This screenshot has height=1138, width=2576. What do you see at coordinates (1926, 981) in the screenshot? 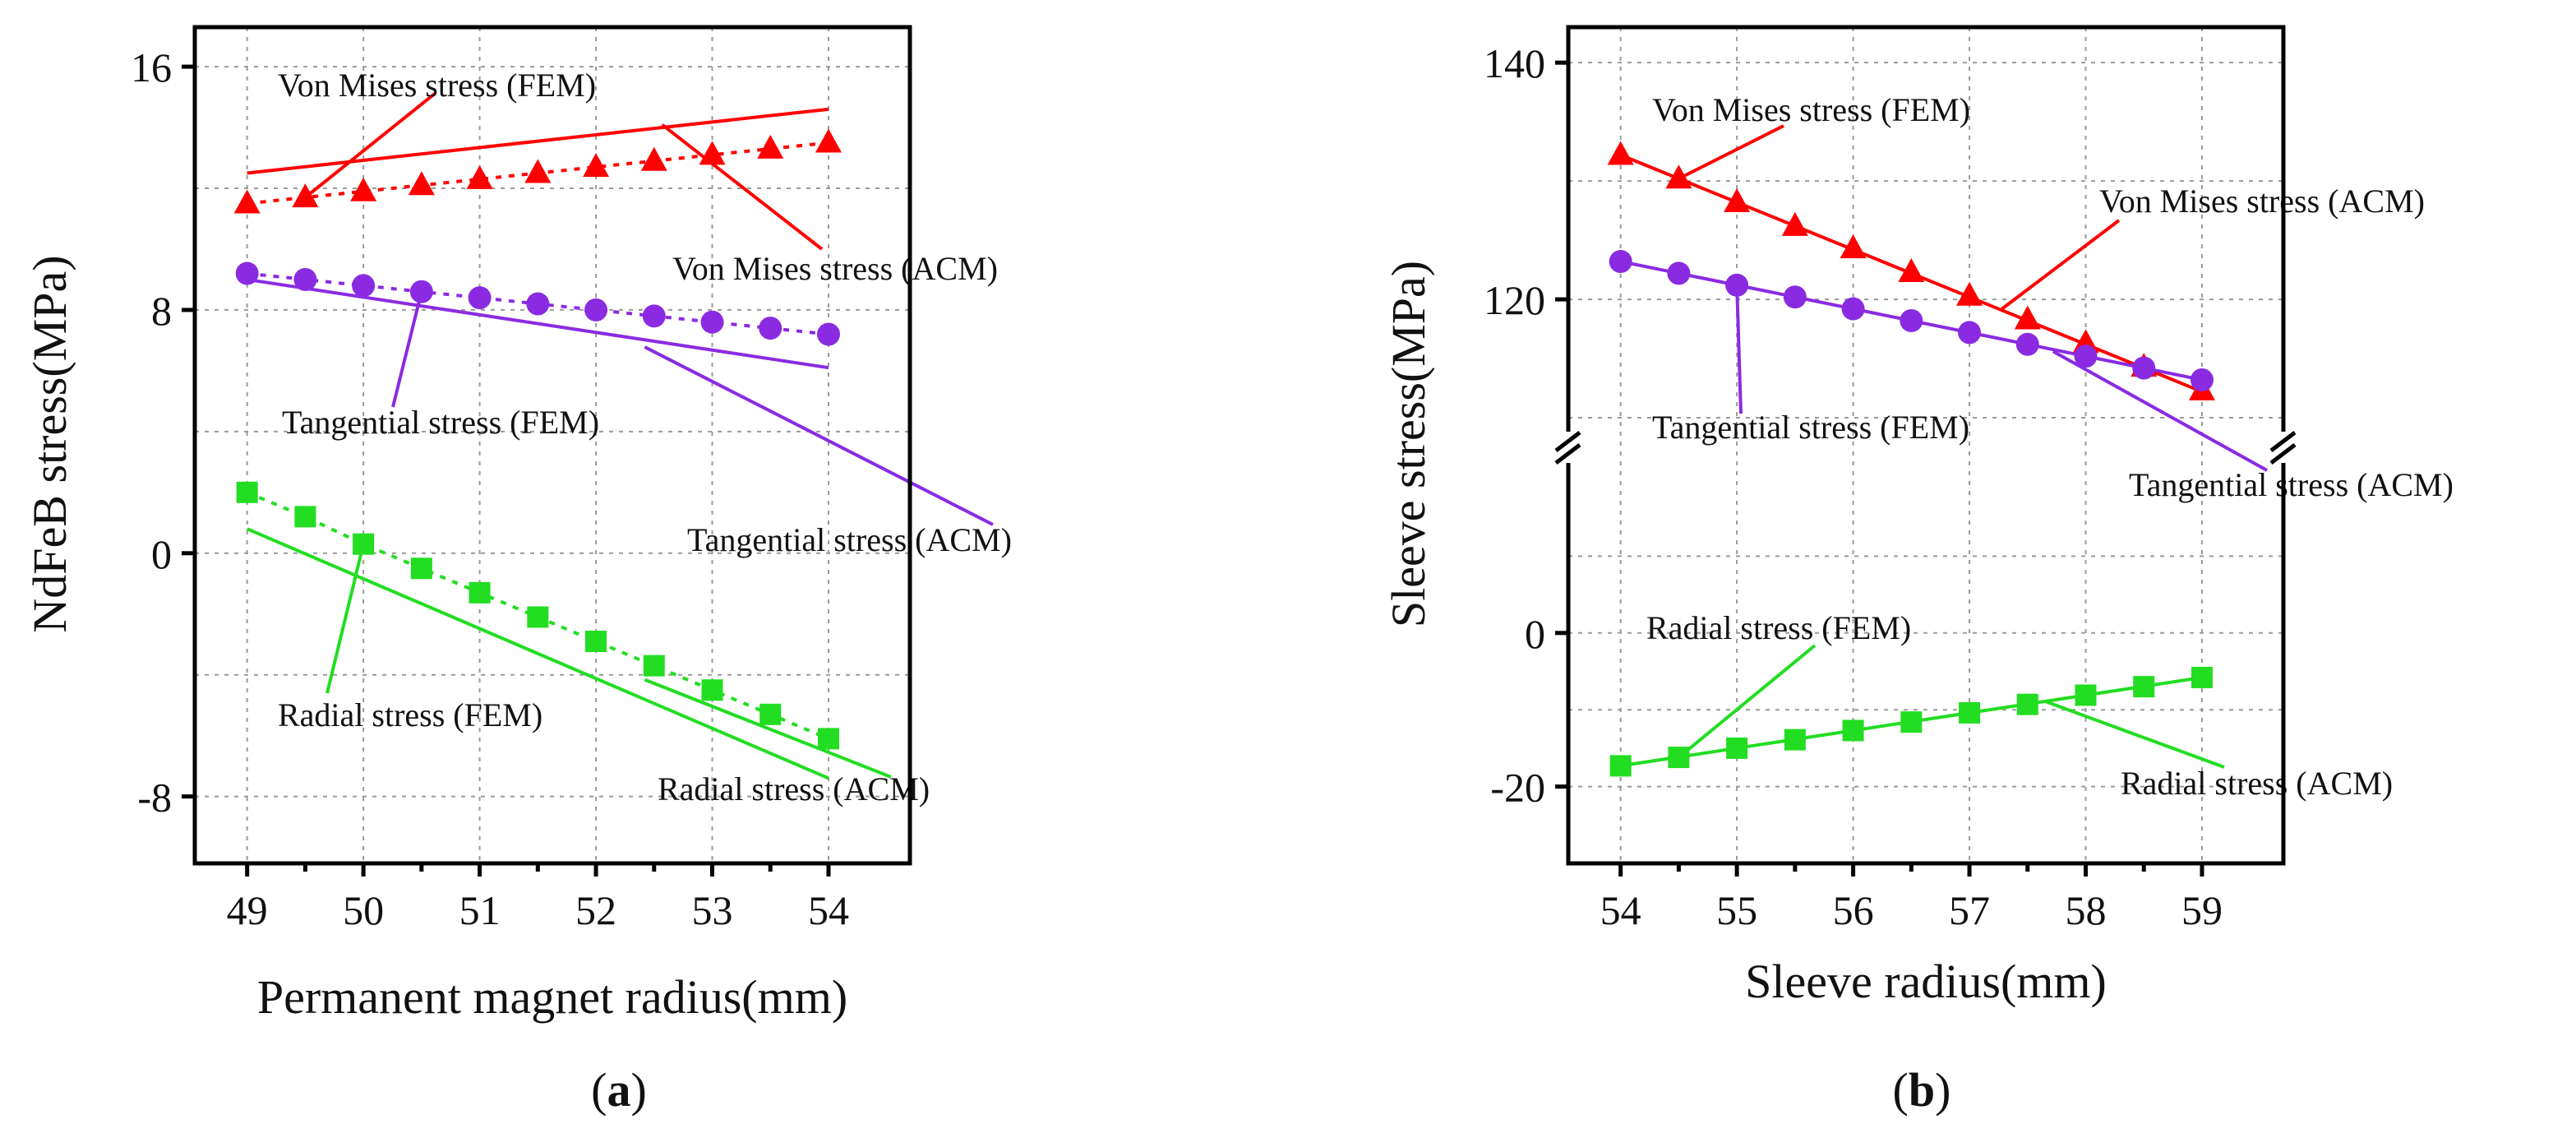
I see `chart-b-x-axis-title: Sleeve radius(mm)` at bounding box center [1926, 981].